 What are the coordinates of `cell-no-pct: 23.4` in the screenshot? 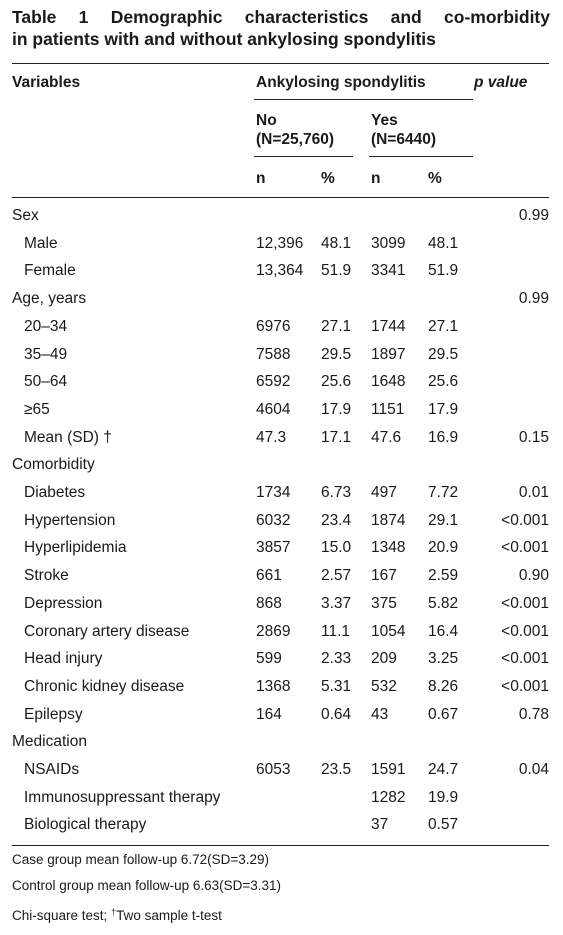 It's located at (336, 520).